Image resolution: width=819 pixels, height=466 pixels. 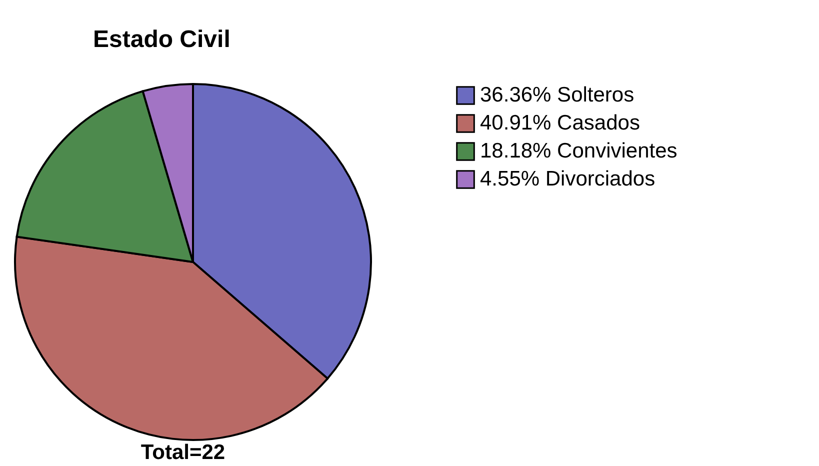 What do you see at coordinates (183, 452) in the screenshot?
I see `text: Total=22` at bounding box center [183, 452].